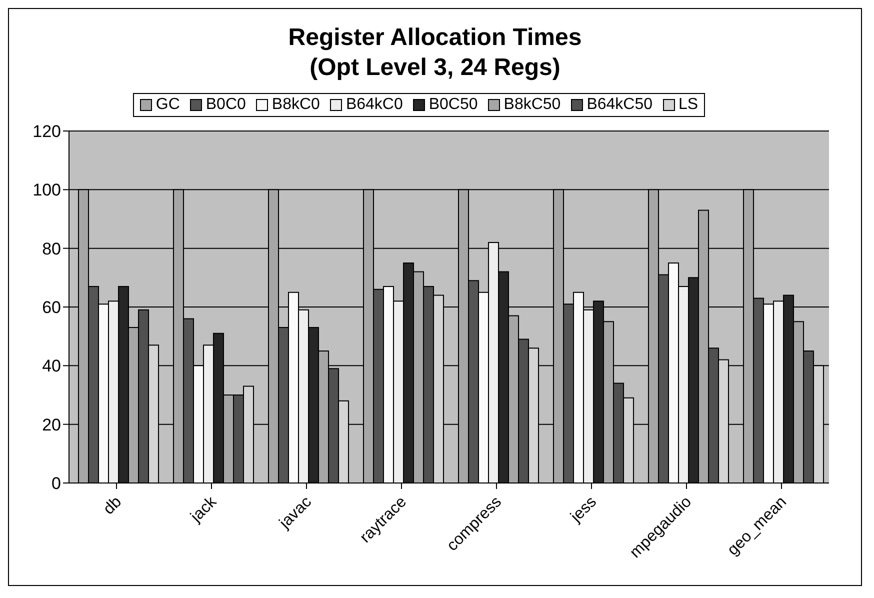 This screenshot has height=598, width=874. Describe the element at coordinates (51, 424) in the screenshot. I see `y-tick-label: 20` at that location.